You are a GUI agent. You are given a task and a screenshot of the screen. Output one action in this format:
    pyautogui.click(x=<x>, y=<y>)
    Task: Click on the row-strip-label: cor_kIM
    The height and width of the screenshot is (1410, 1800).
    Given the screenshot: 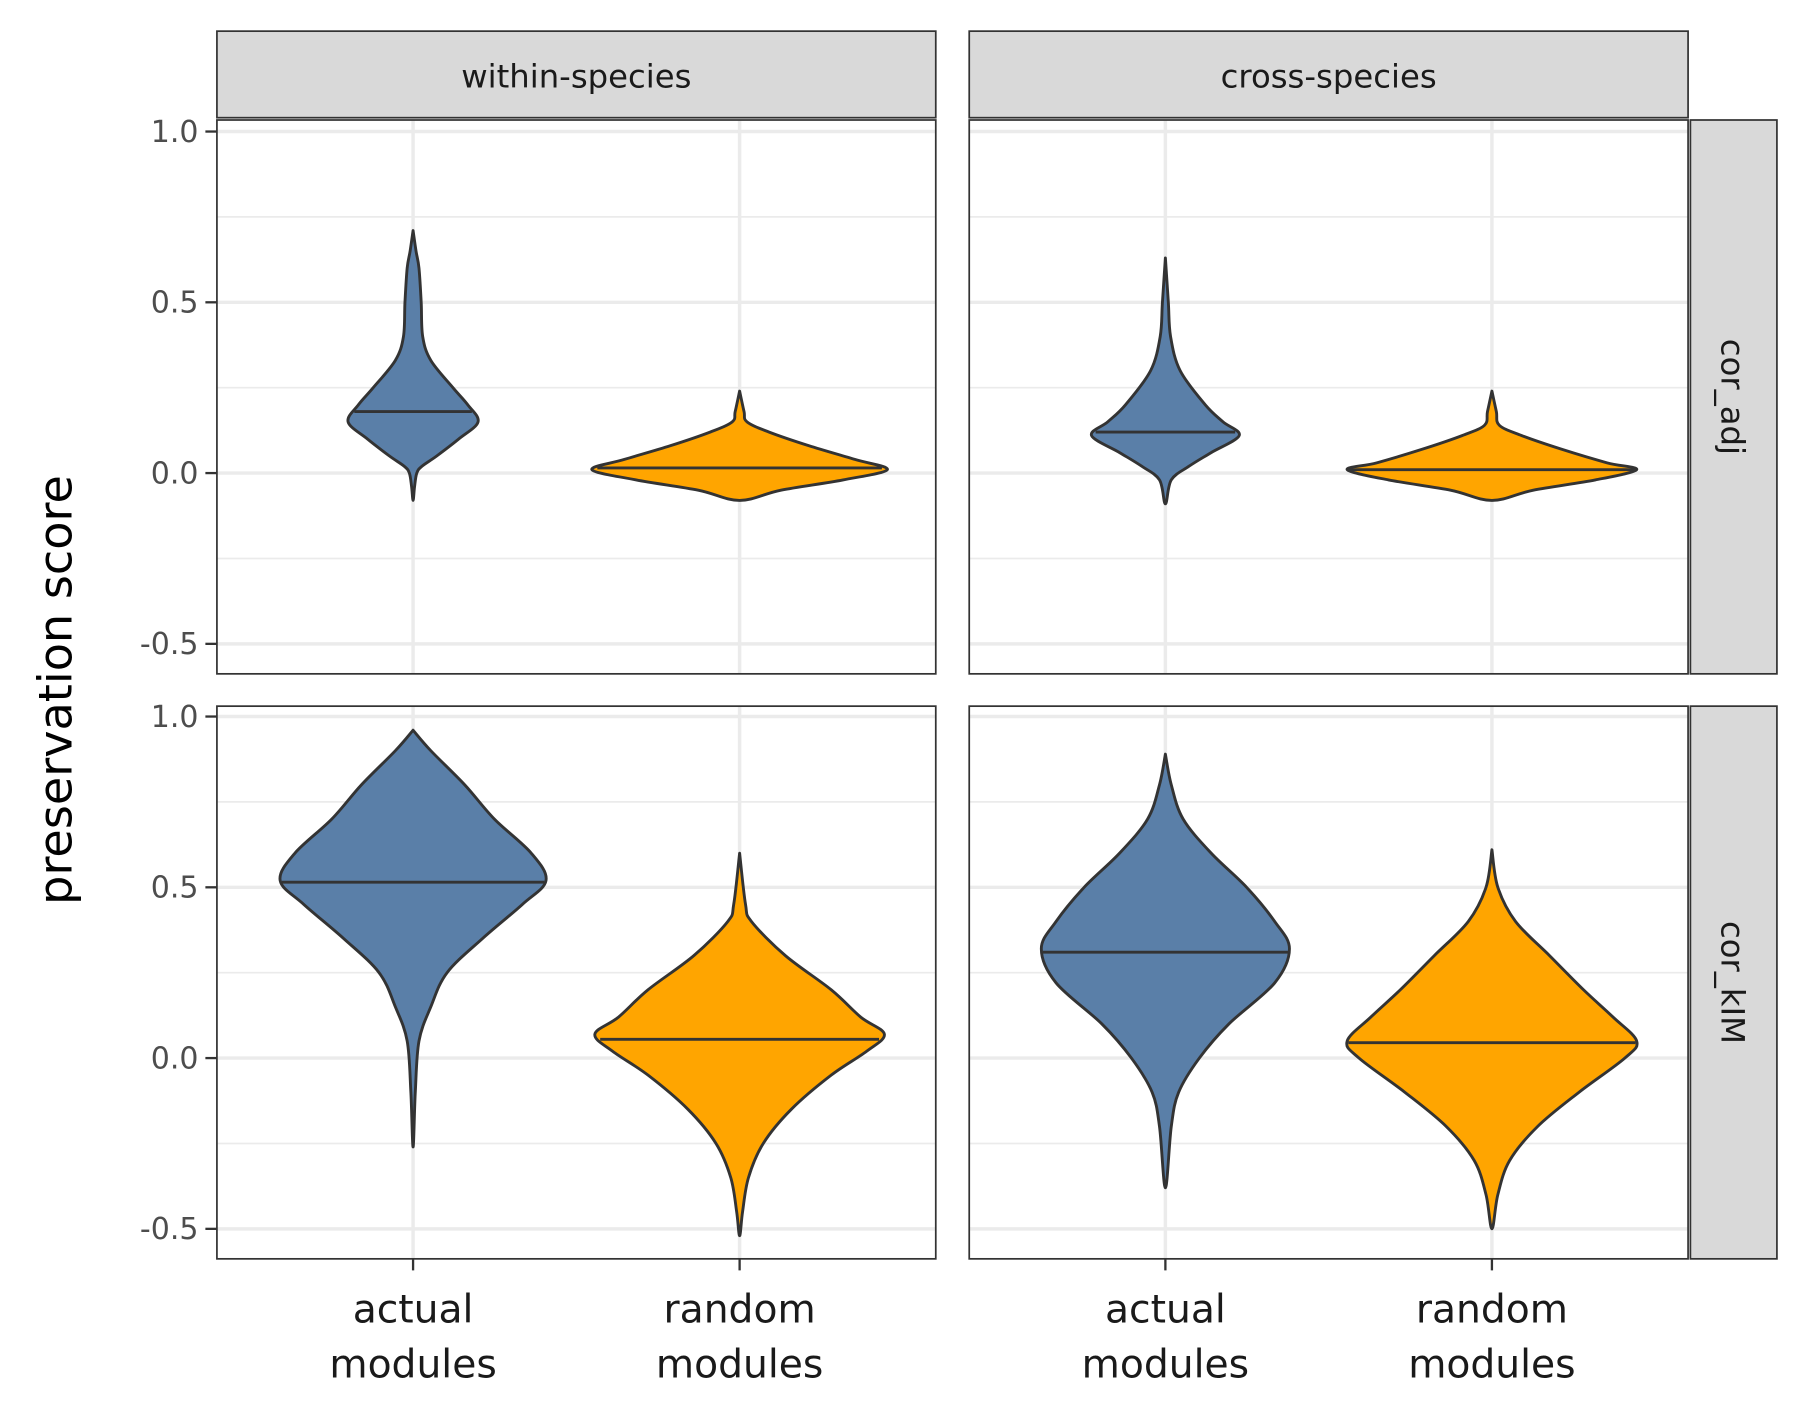 What is the action you would take?
    pyautogui.click(x=1733, y=982)
    